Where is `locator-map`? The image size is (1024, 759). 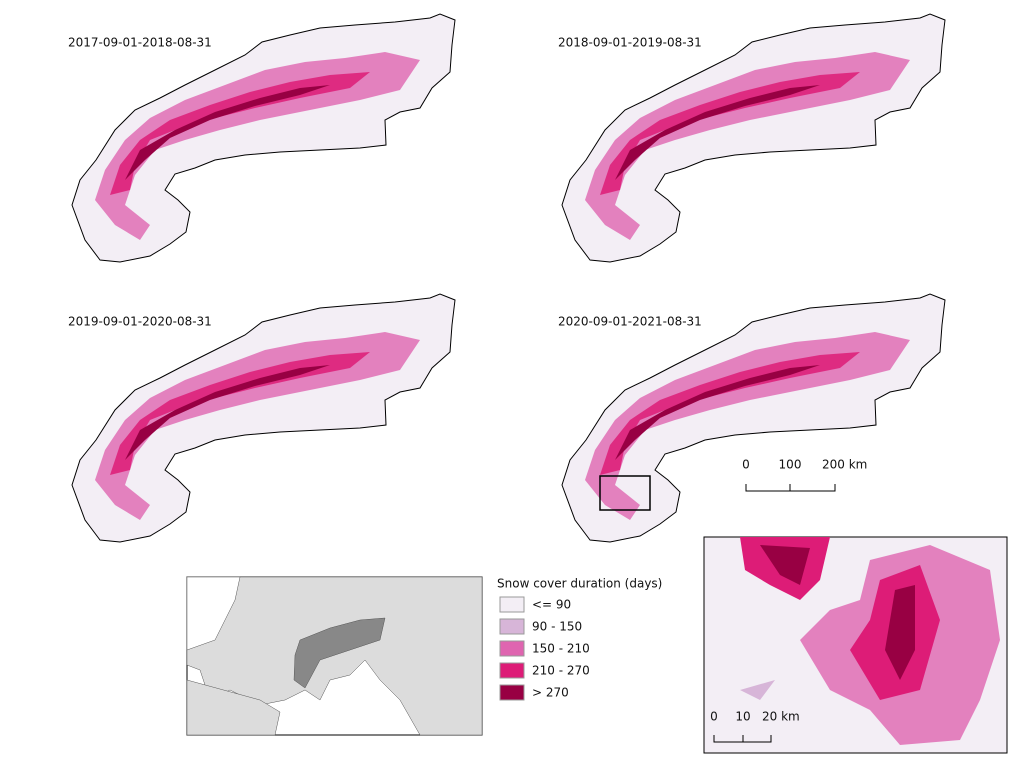 locator-map is located at coordinates (334, 656).